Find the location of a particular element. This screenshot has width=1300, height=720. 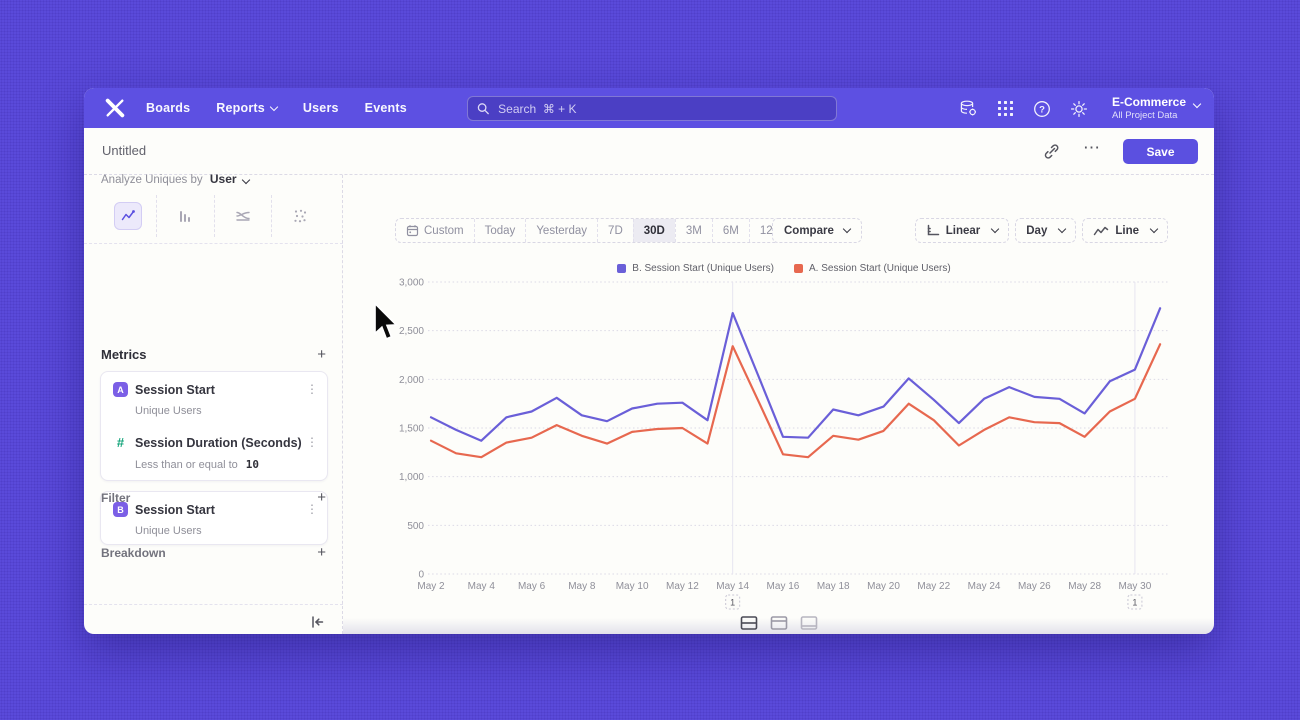

filter-label: Filter is located at coordinates (116, 497).